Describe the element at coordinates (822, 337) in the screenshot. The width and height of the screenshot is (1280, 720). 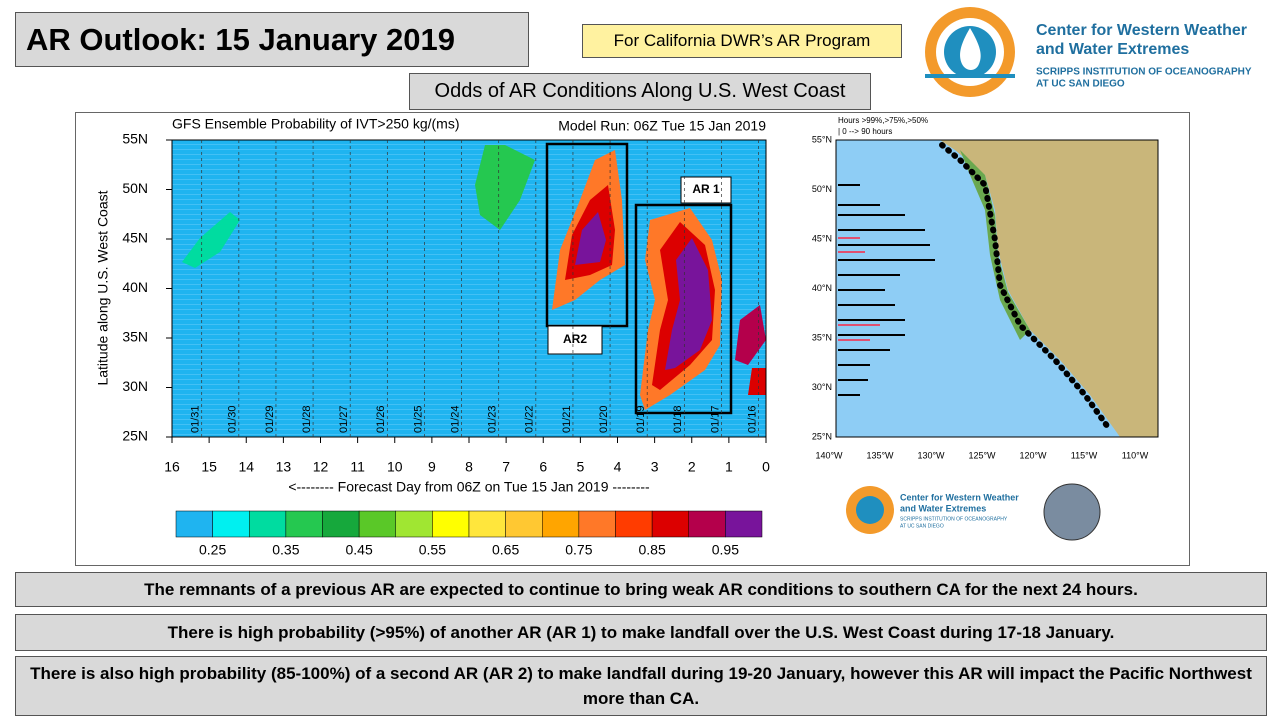
I see `map-lat-label: 35°N` at that location.